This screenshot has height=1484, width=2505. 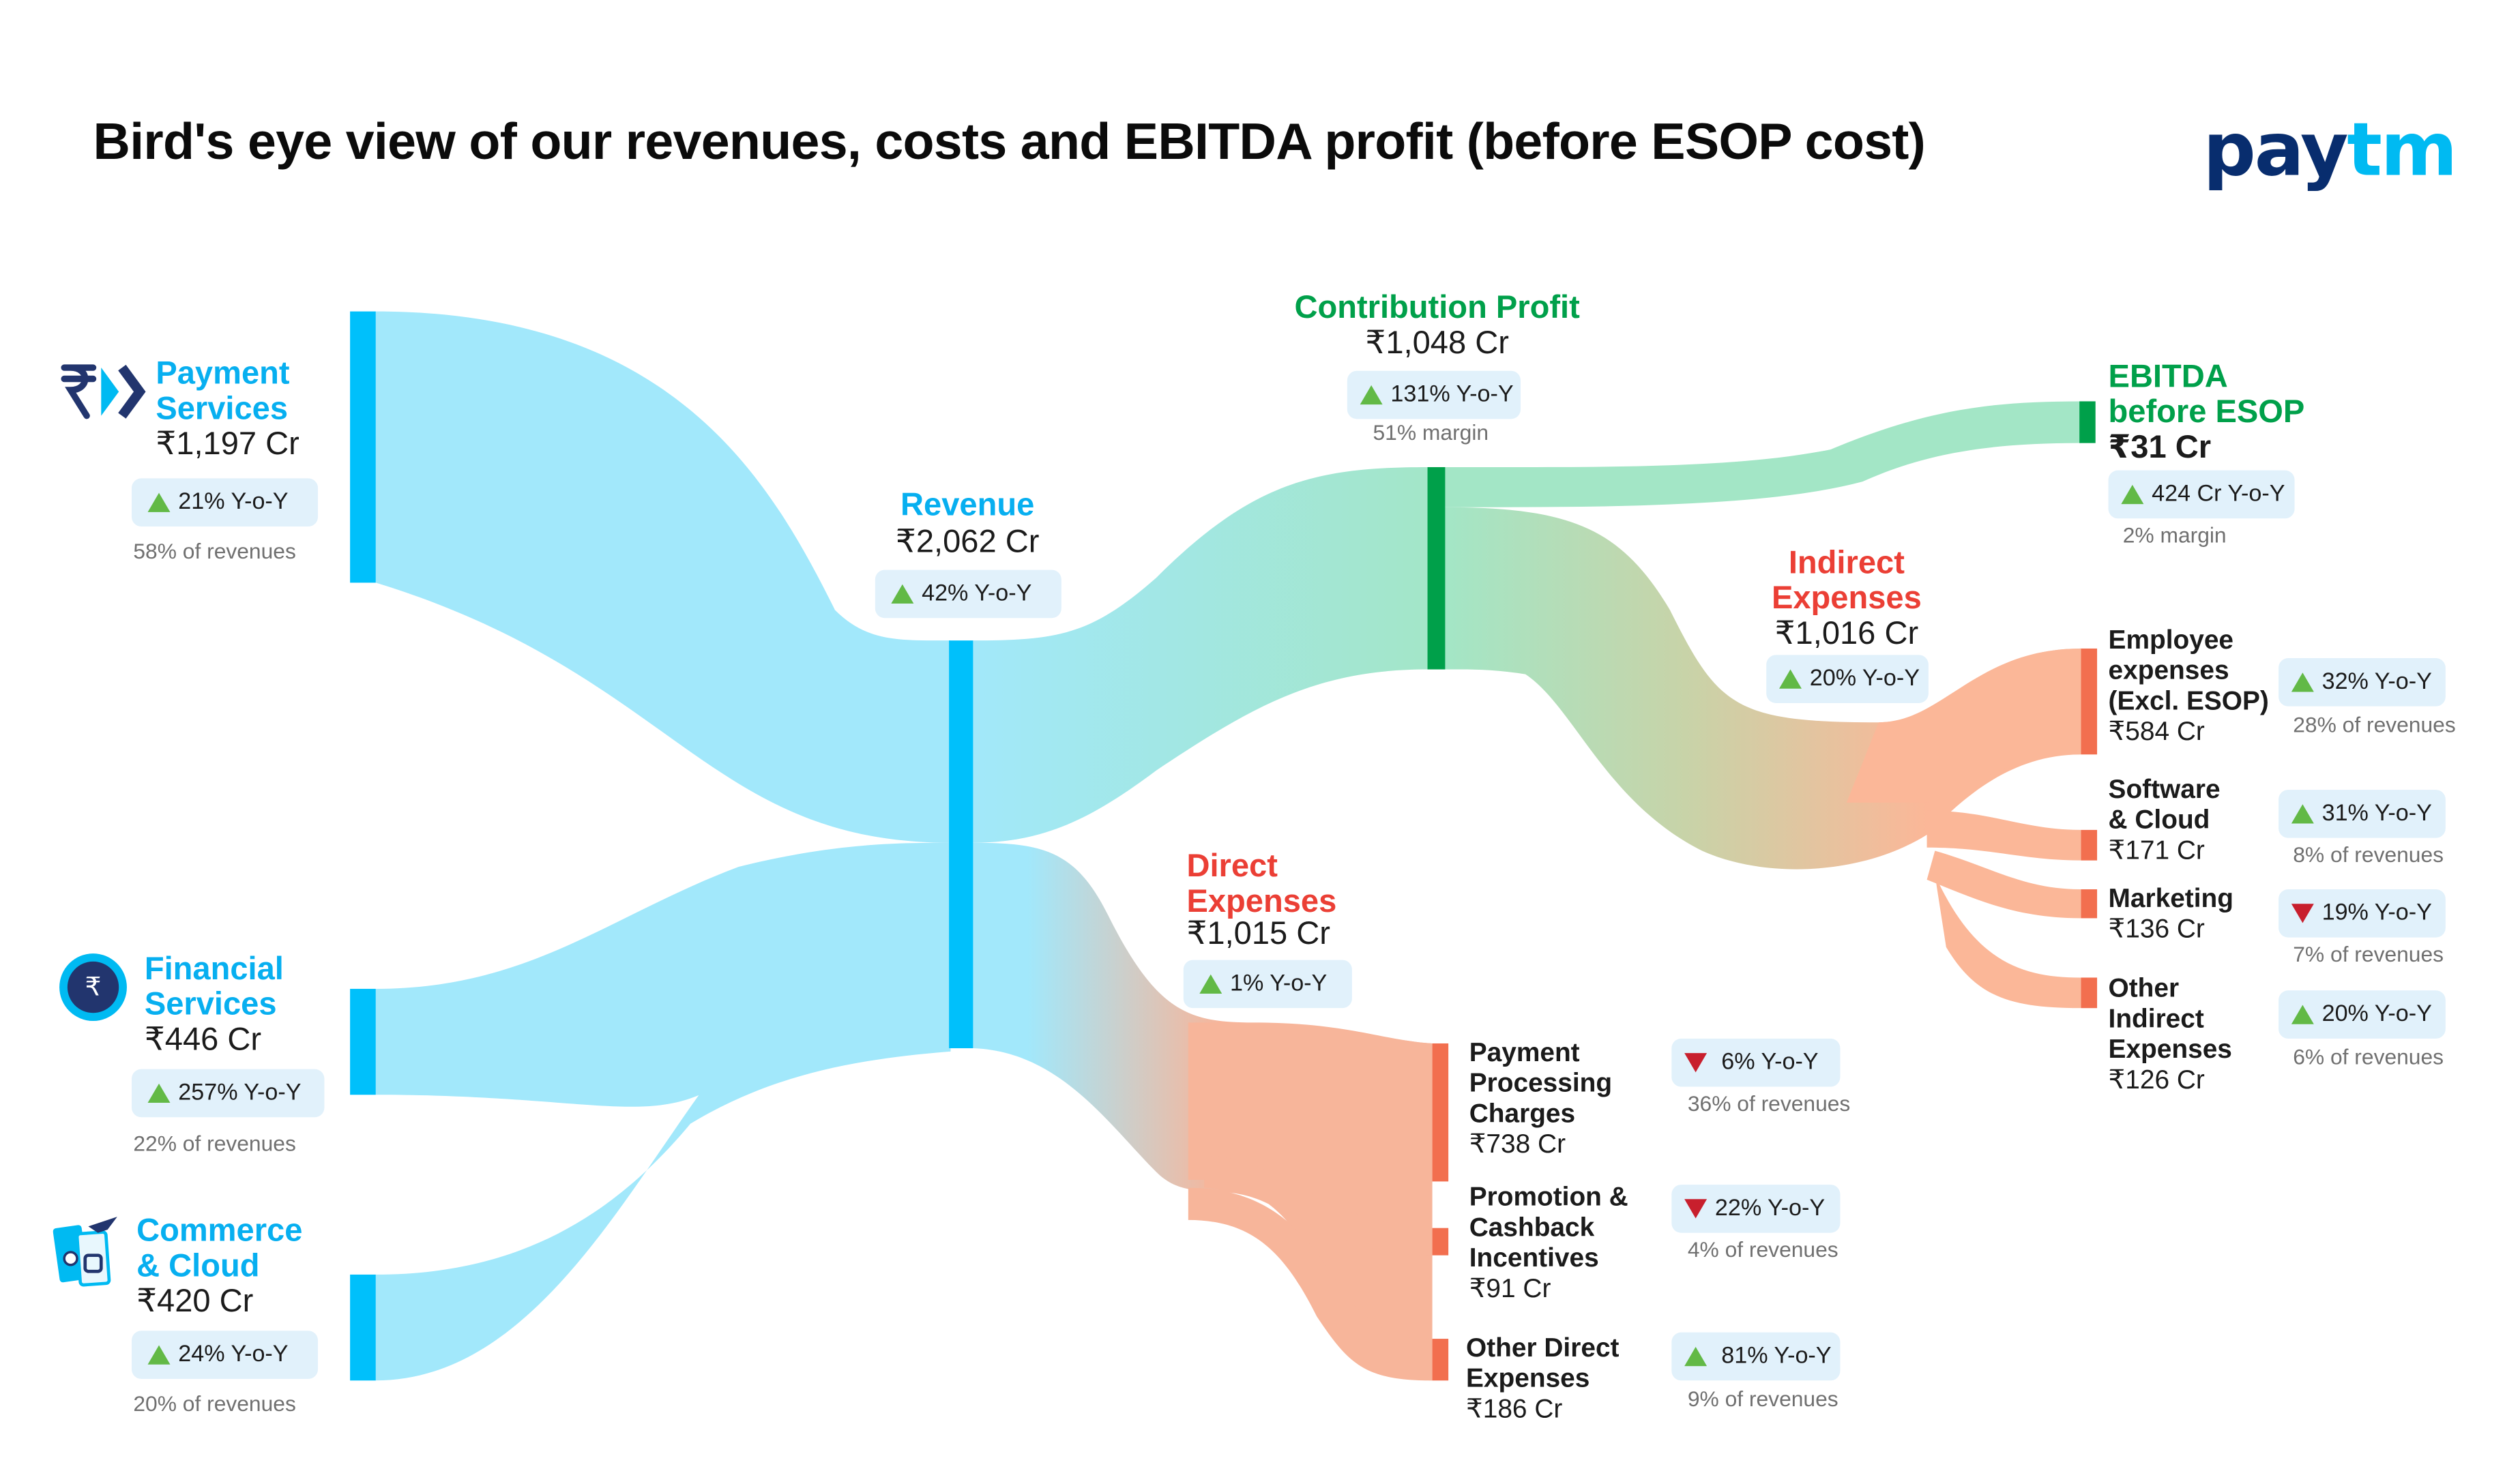 What do you see at coordinates (2157, 1080) in the screenshot?
I see `other-indirect-amount: ₹126 Cr` at bounding box center [2157, 1080].